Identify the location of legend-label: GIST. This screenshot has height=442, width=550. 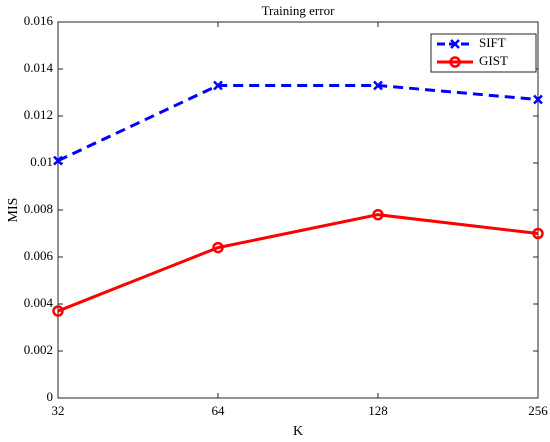
(493, 60).